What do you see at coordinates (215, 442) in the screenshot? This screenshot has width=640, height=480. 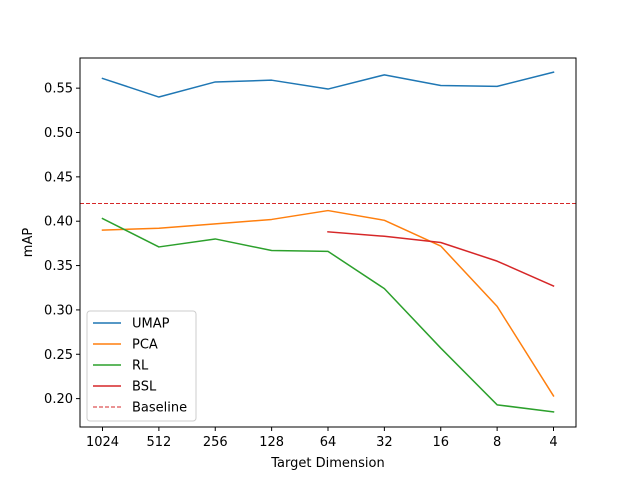 I see `x-tick-label-256: 256` at bounding box center [215, 442].